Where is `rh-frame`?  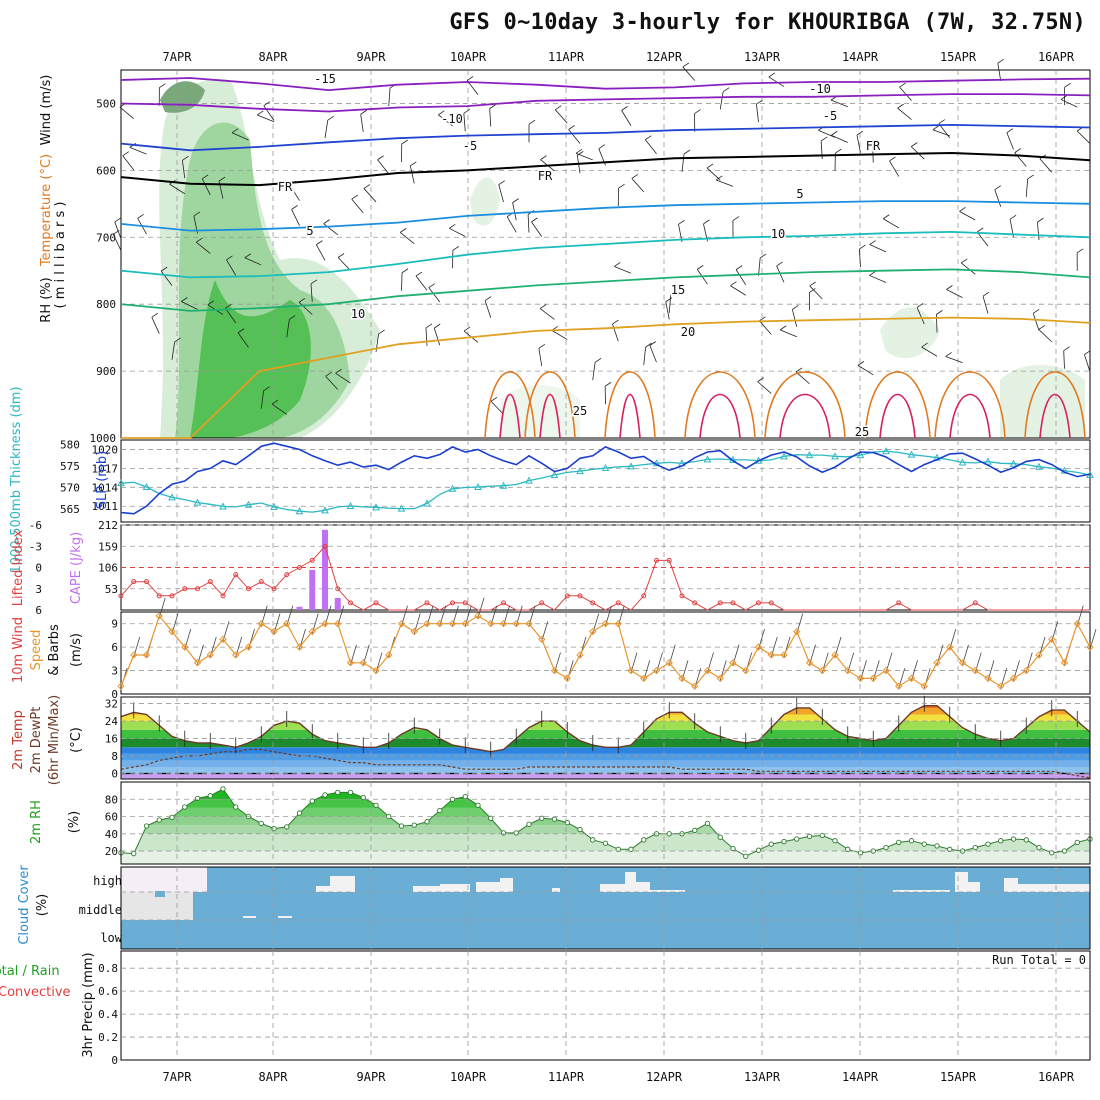 rh-frame is located at coordinates (605, 823).